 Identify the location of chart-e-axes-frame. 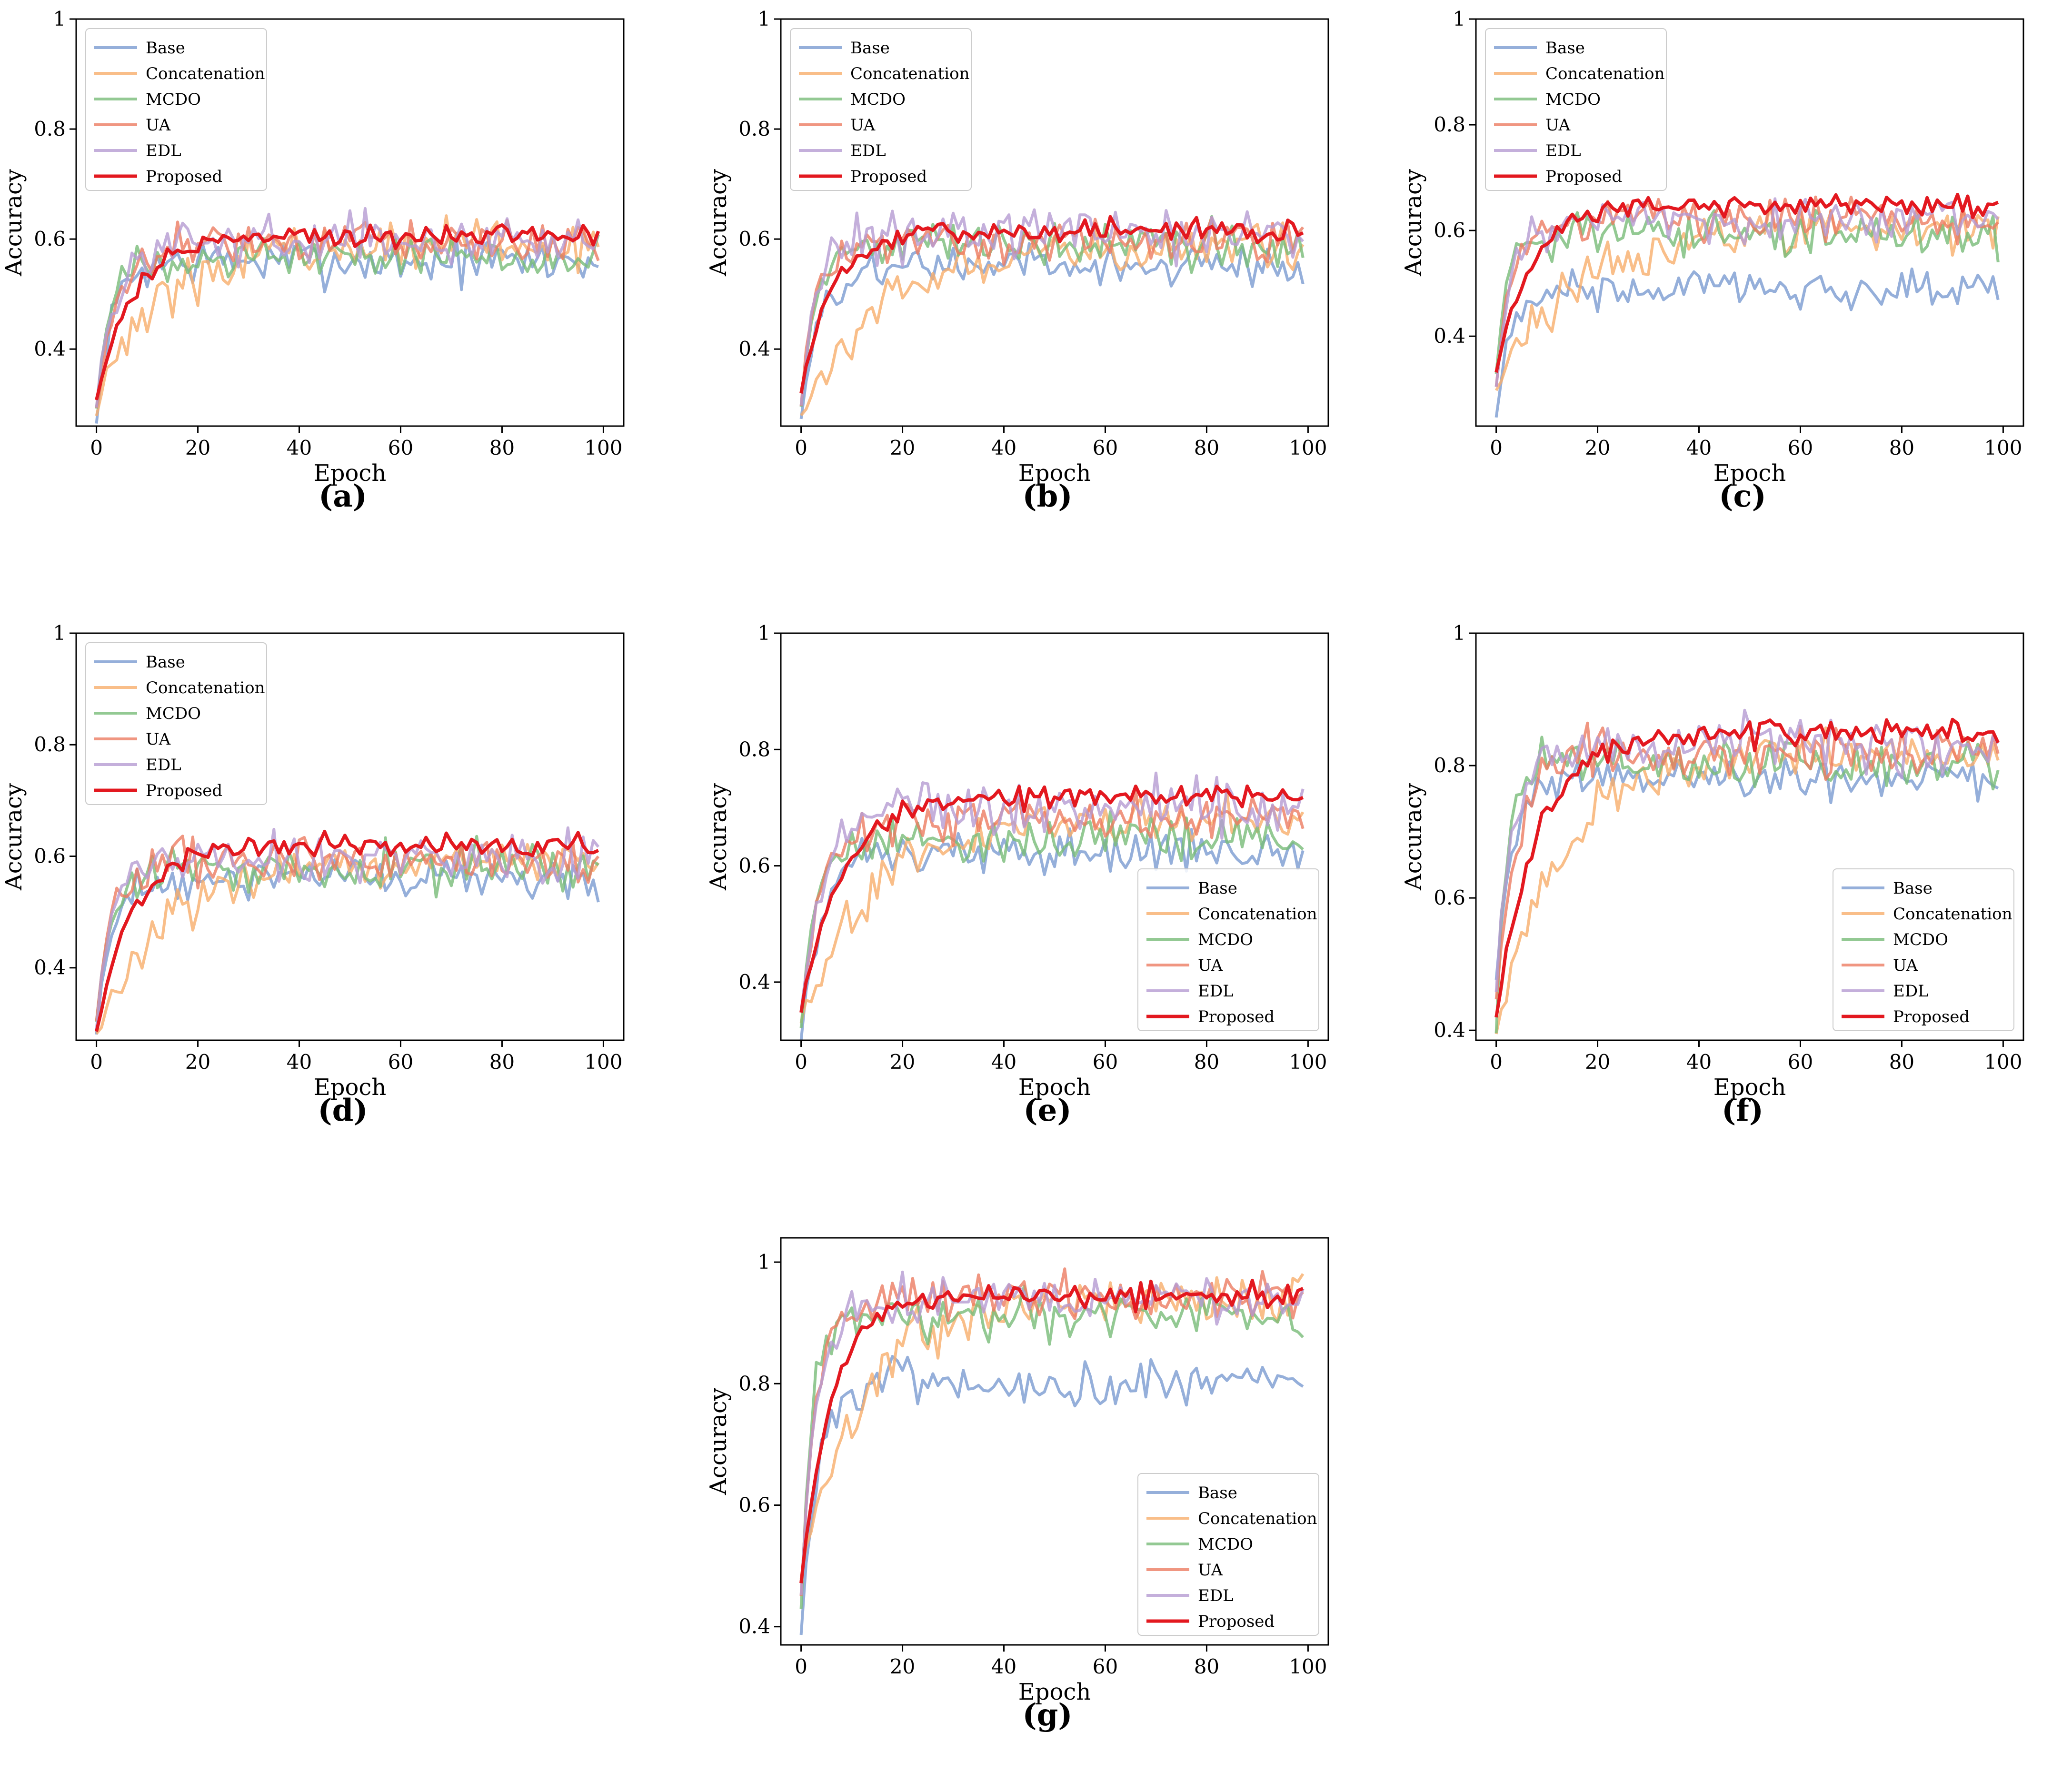
(1054, 836).